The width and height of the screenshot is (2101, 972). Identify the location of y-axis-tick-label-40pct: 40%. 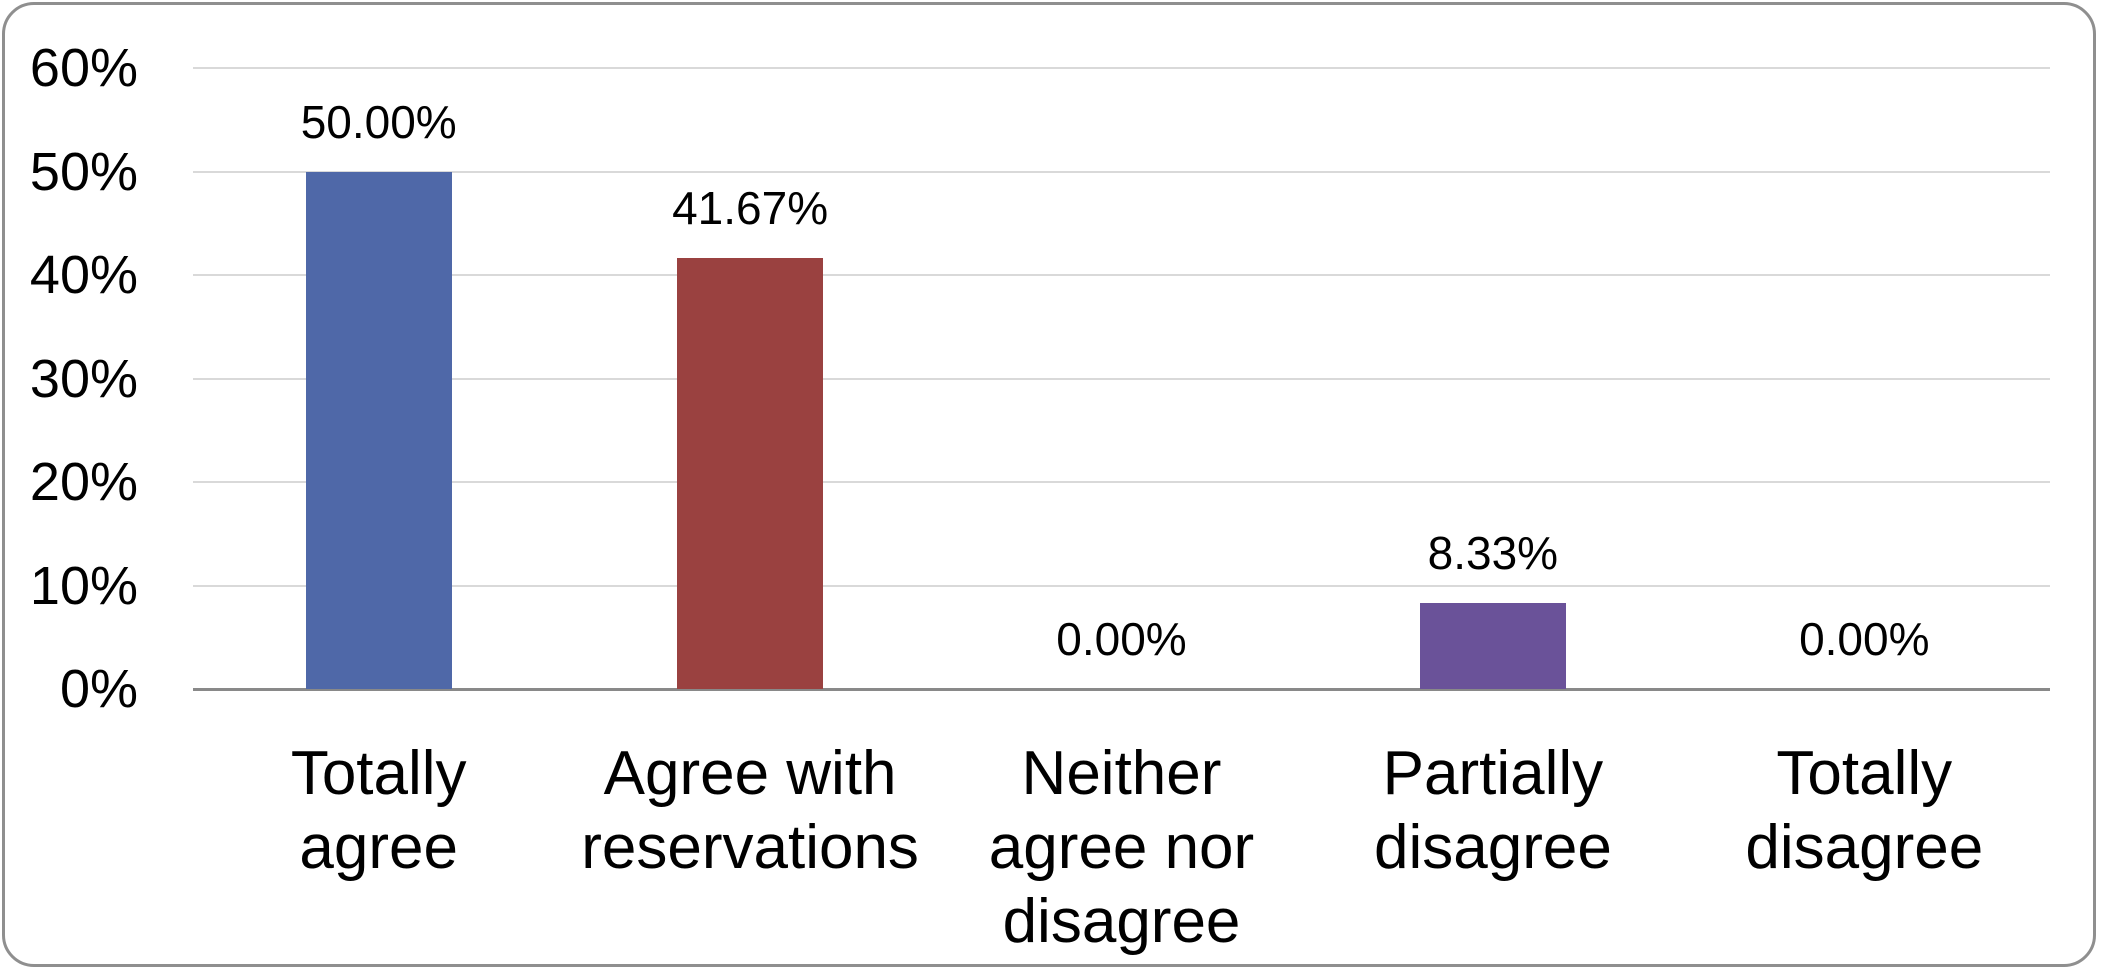
(83, 275).